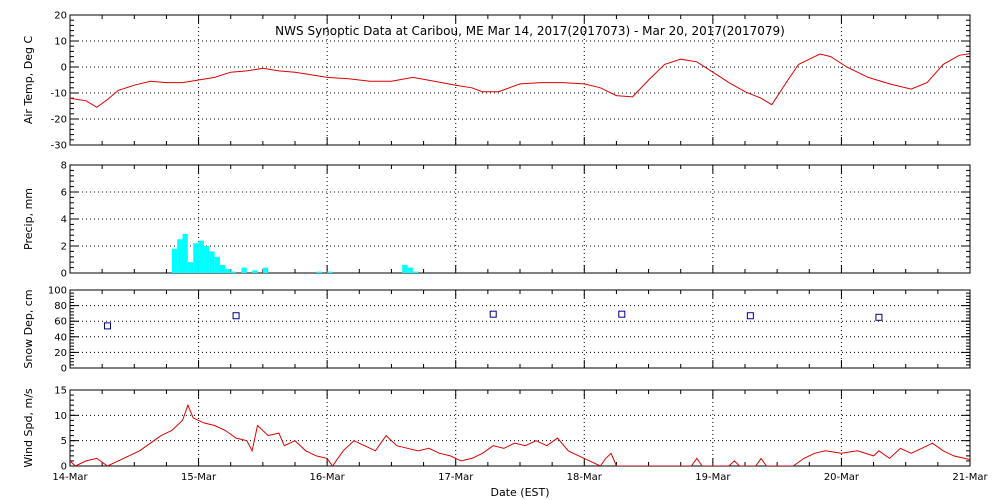 The image size is (1000, 500). I want to click on x-tick-label: 17-Mar, so click(456, 477).